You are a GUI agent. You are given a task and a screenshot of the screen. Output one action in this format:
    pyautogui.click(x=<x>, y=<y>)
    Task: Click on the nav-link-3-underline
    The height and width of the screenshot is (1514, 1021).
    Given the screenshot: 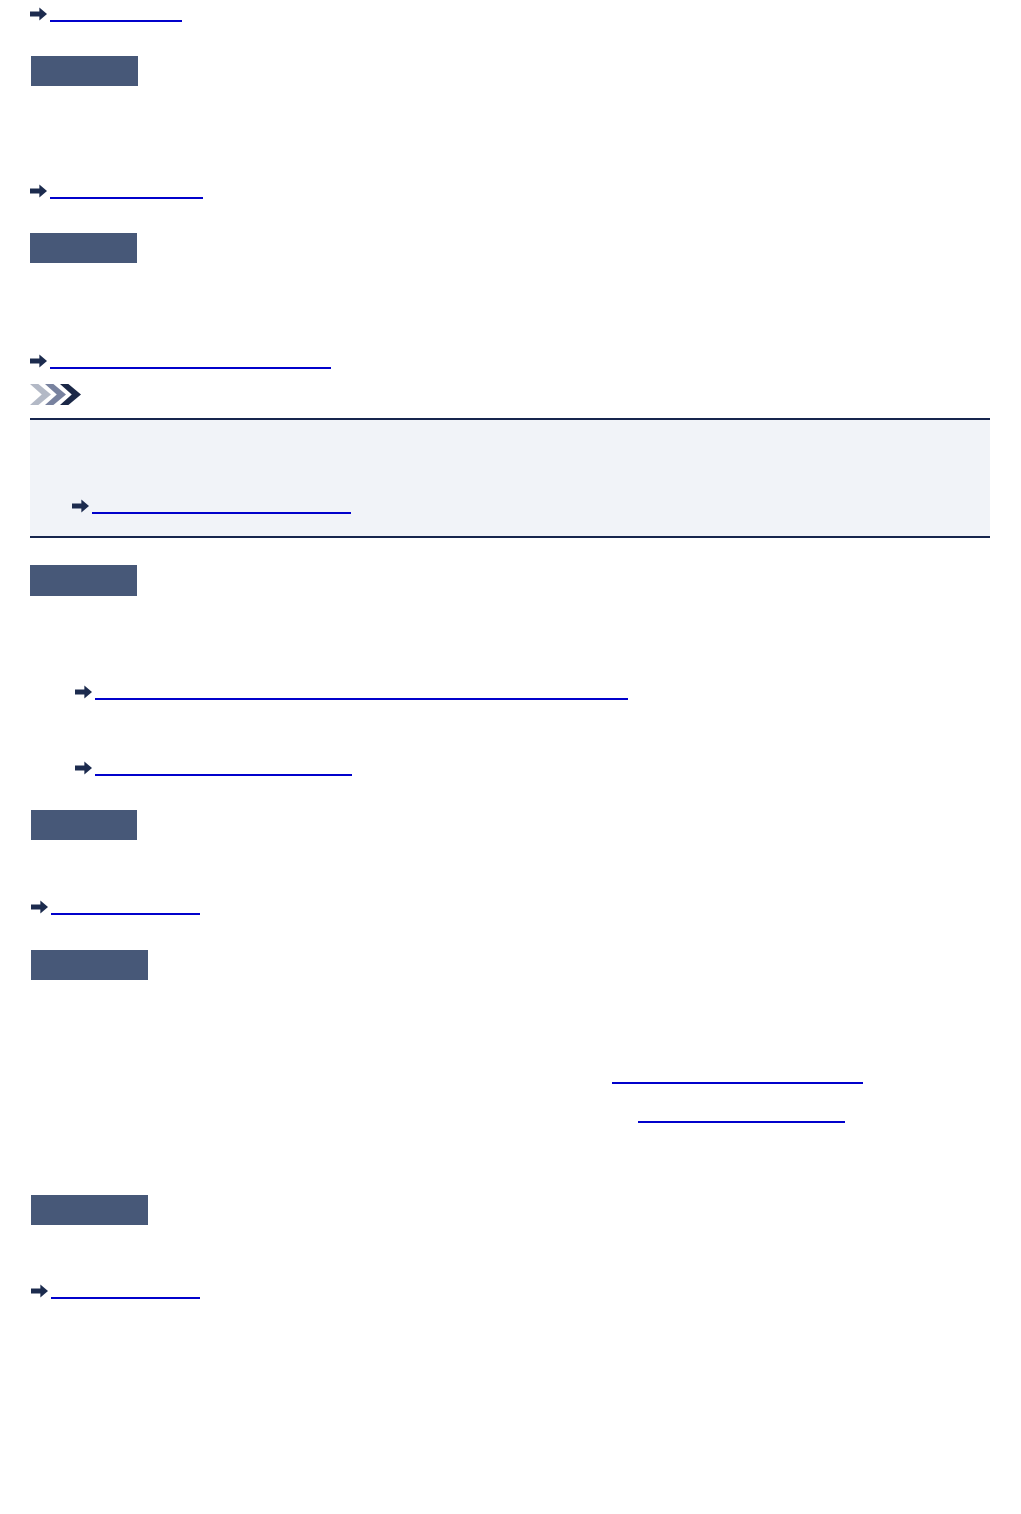 What is the action you would take?
    pyautogui.click(x=190, y=361)
    